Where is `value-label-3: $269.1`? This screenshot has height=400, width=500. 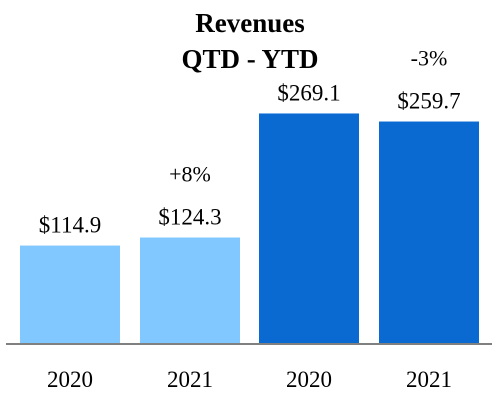 value-label-3: $269.1 is located at coordinates (308, 92).